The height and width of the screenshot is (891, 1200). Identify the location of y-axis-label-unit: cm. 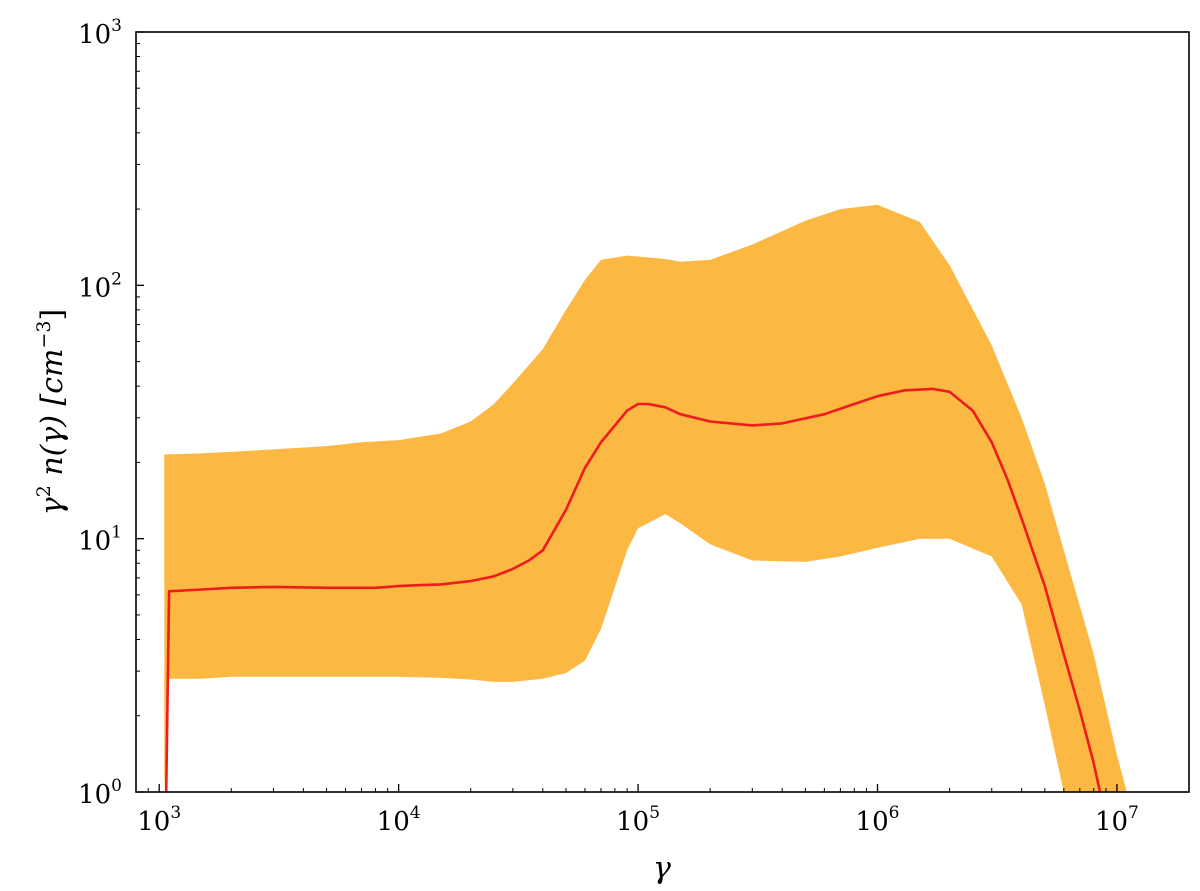
(52, 371).